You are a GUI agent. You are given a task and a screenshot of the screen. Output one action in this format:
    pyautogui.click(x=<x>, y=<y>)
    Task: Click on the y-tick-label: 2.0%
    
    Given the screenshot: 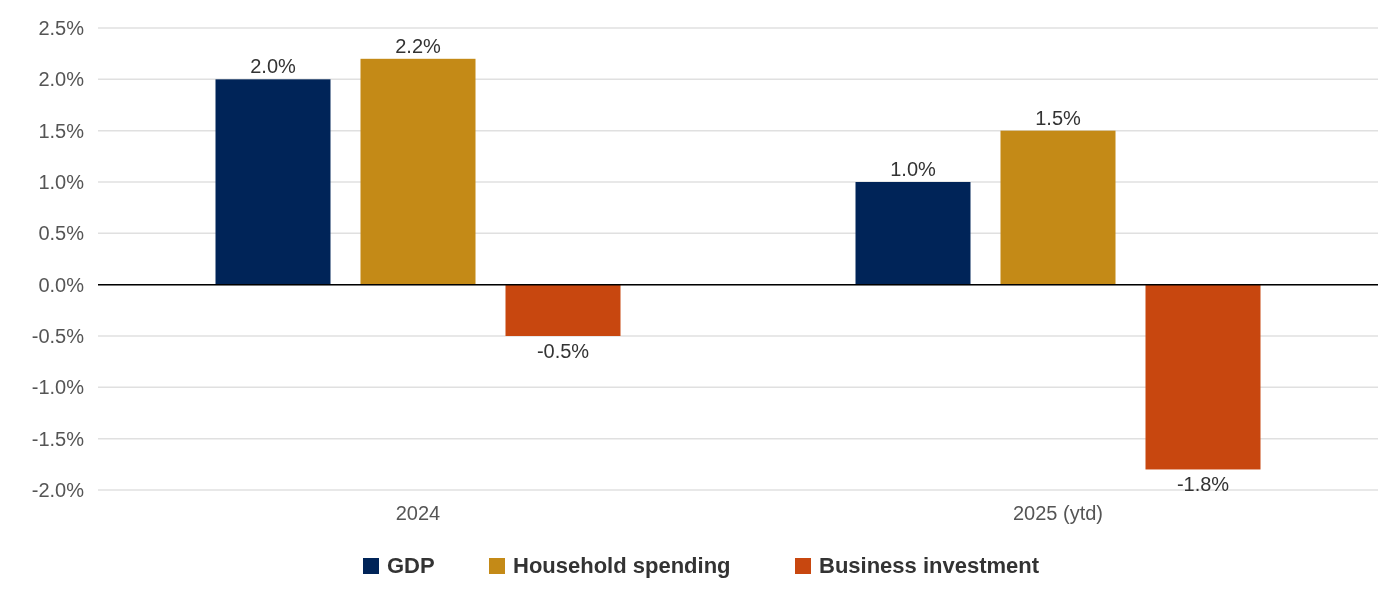 What is the action you would take?
    pyautogui.click(x=61, y=79)
    